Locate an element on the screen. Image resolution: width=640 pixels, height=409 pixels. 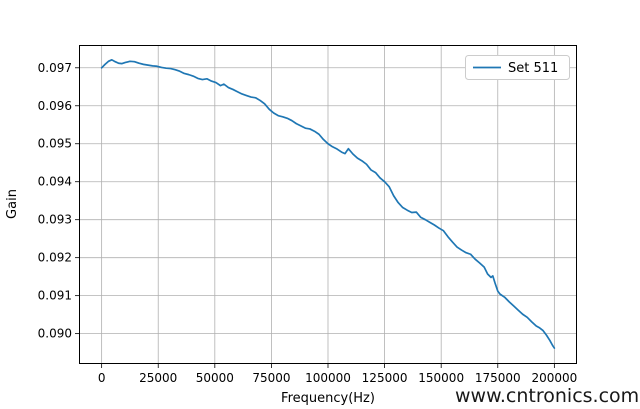
watermark: www.cntronics.com is located at coordinates (547, 396).